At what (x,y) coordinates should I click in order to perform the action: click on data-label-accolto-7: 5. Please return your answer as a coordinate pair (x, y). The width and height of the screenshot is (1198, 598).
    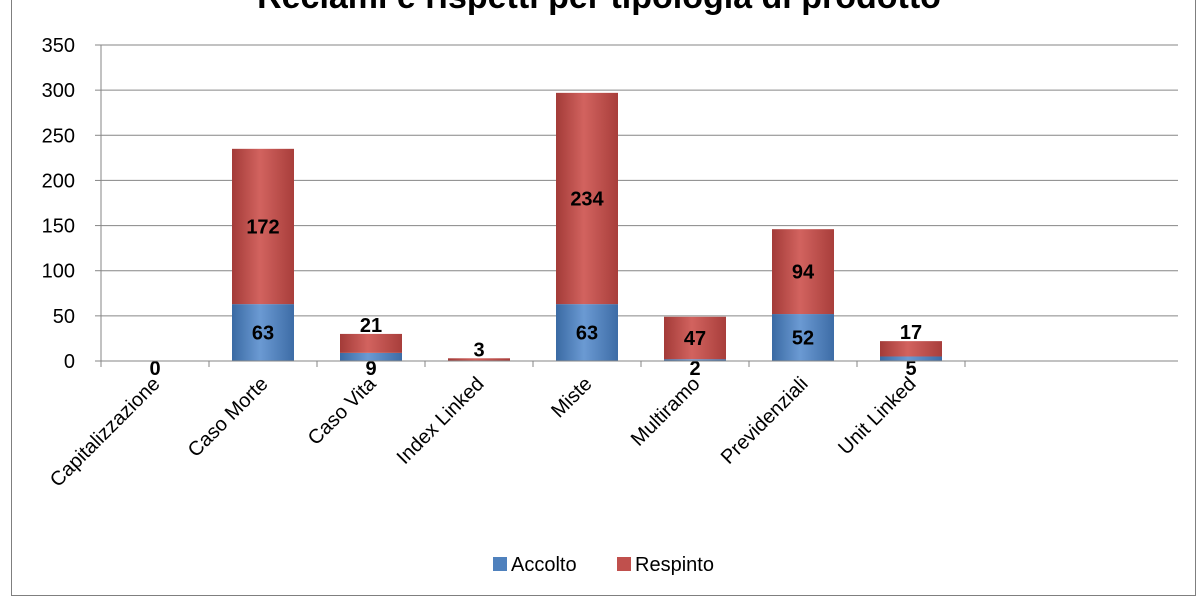
    Looking at the image, I should click on (910, 369).